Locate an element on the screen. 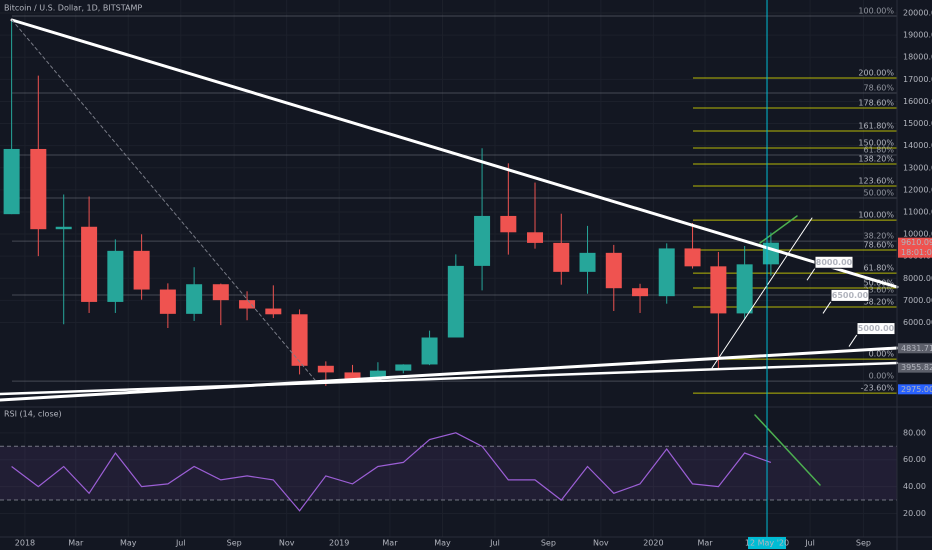 This screenshot has height=550, width=932. fib-label: 78.60% is located at coordinates (878, 88).